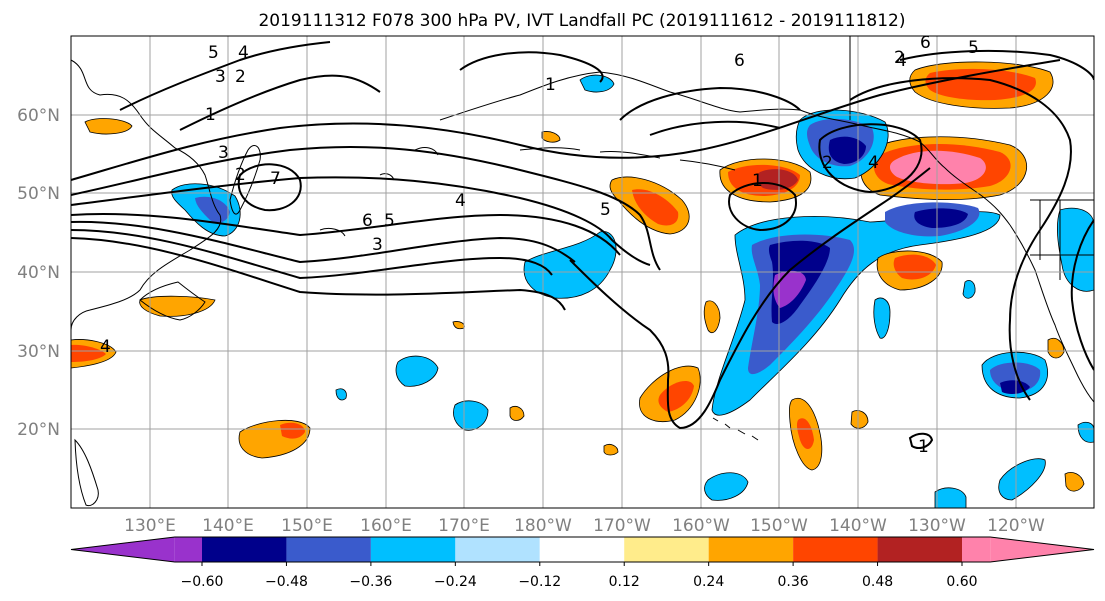  What do you see at coordinates (622, 526) in the screenshot?
I see `lon-label: 170°W` at bounding box center [622, 526].